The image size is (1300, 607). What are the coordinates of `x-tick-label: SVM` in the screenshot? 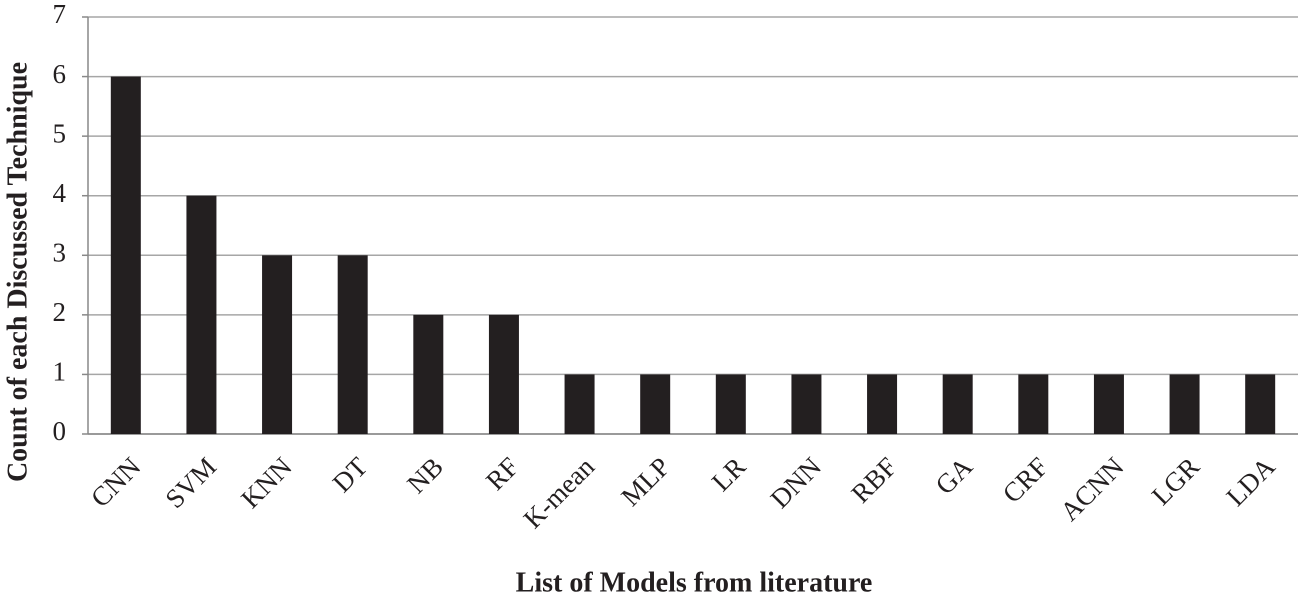 It's located at (190, 482).